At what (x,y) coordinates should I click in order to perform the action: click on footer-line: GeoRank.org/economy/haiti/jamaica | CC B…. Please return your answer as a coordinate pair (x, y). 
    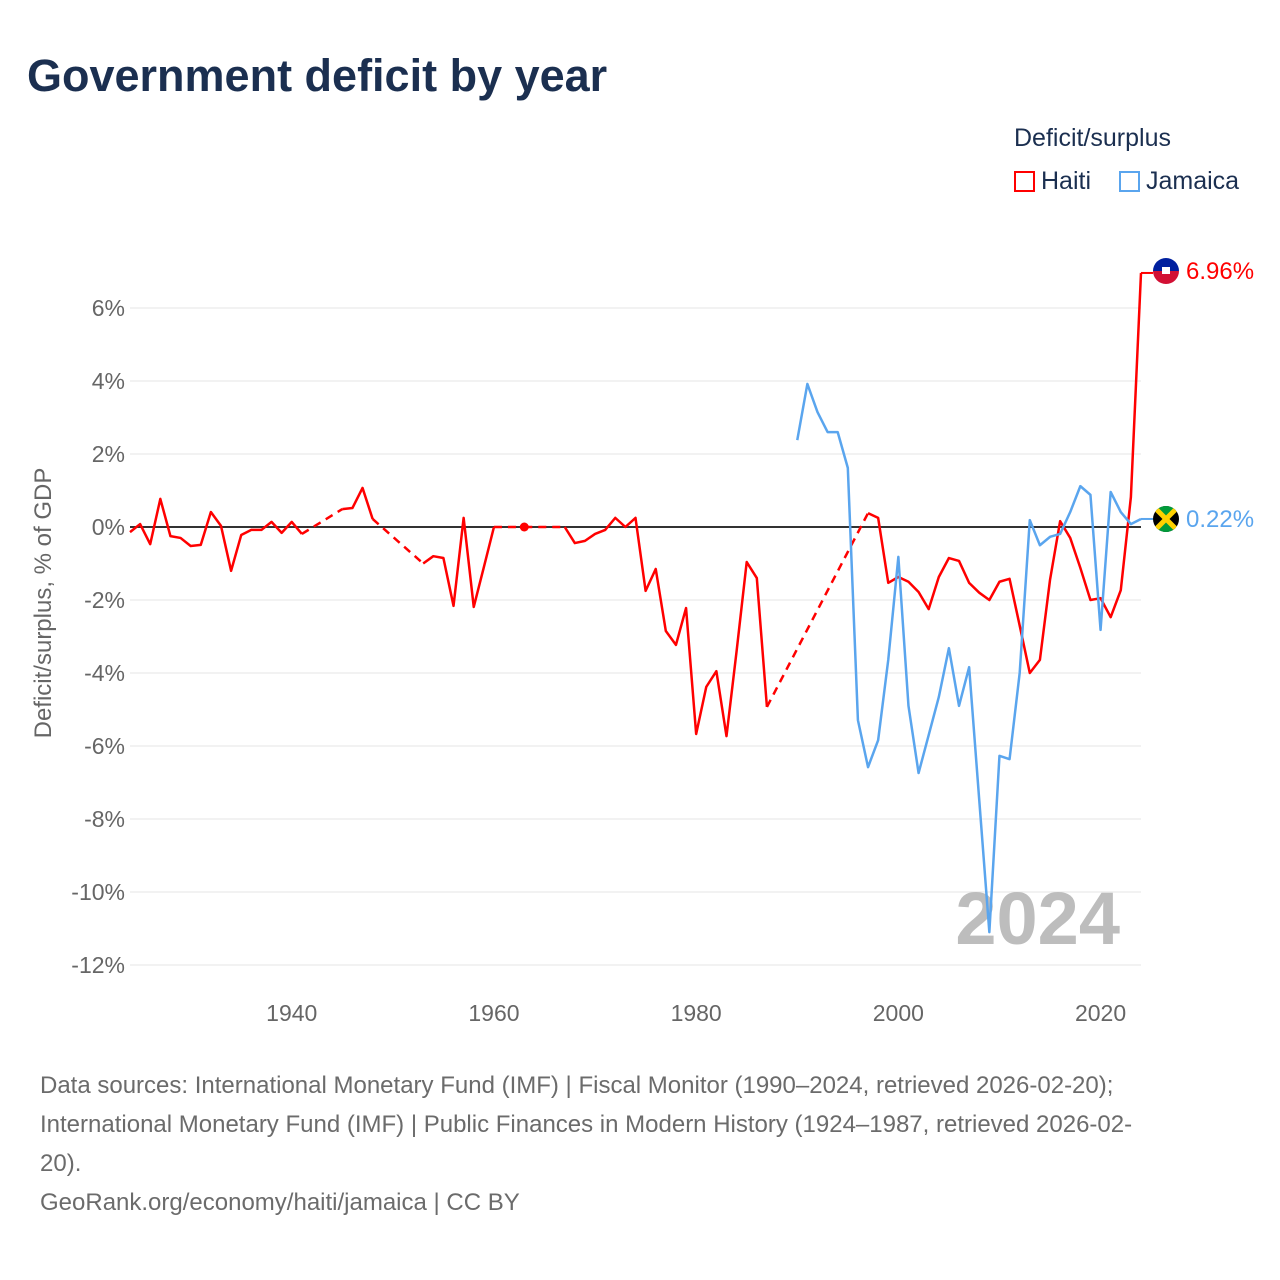
    Looking at the image, I should click on (280, 1202).